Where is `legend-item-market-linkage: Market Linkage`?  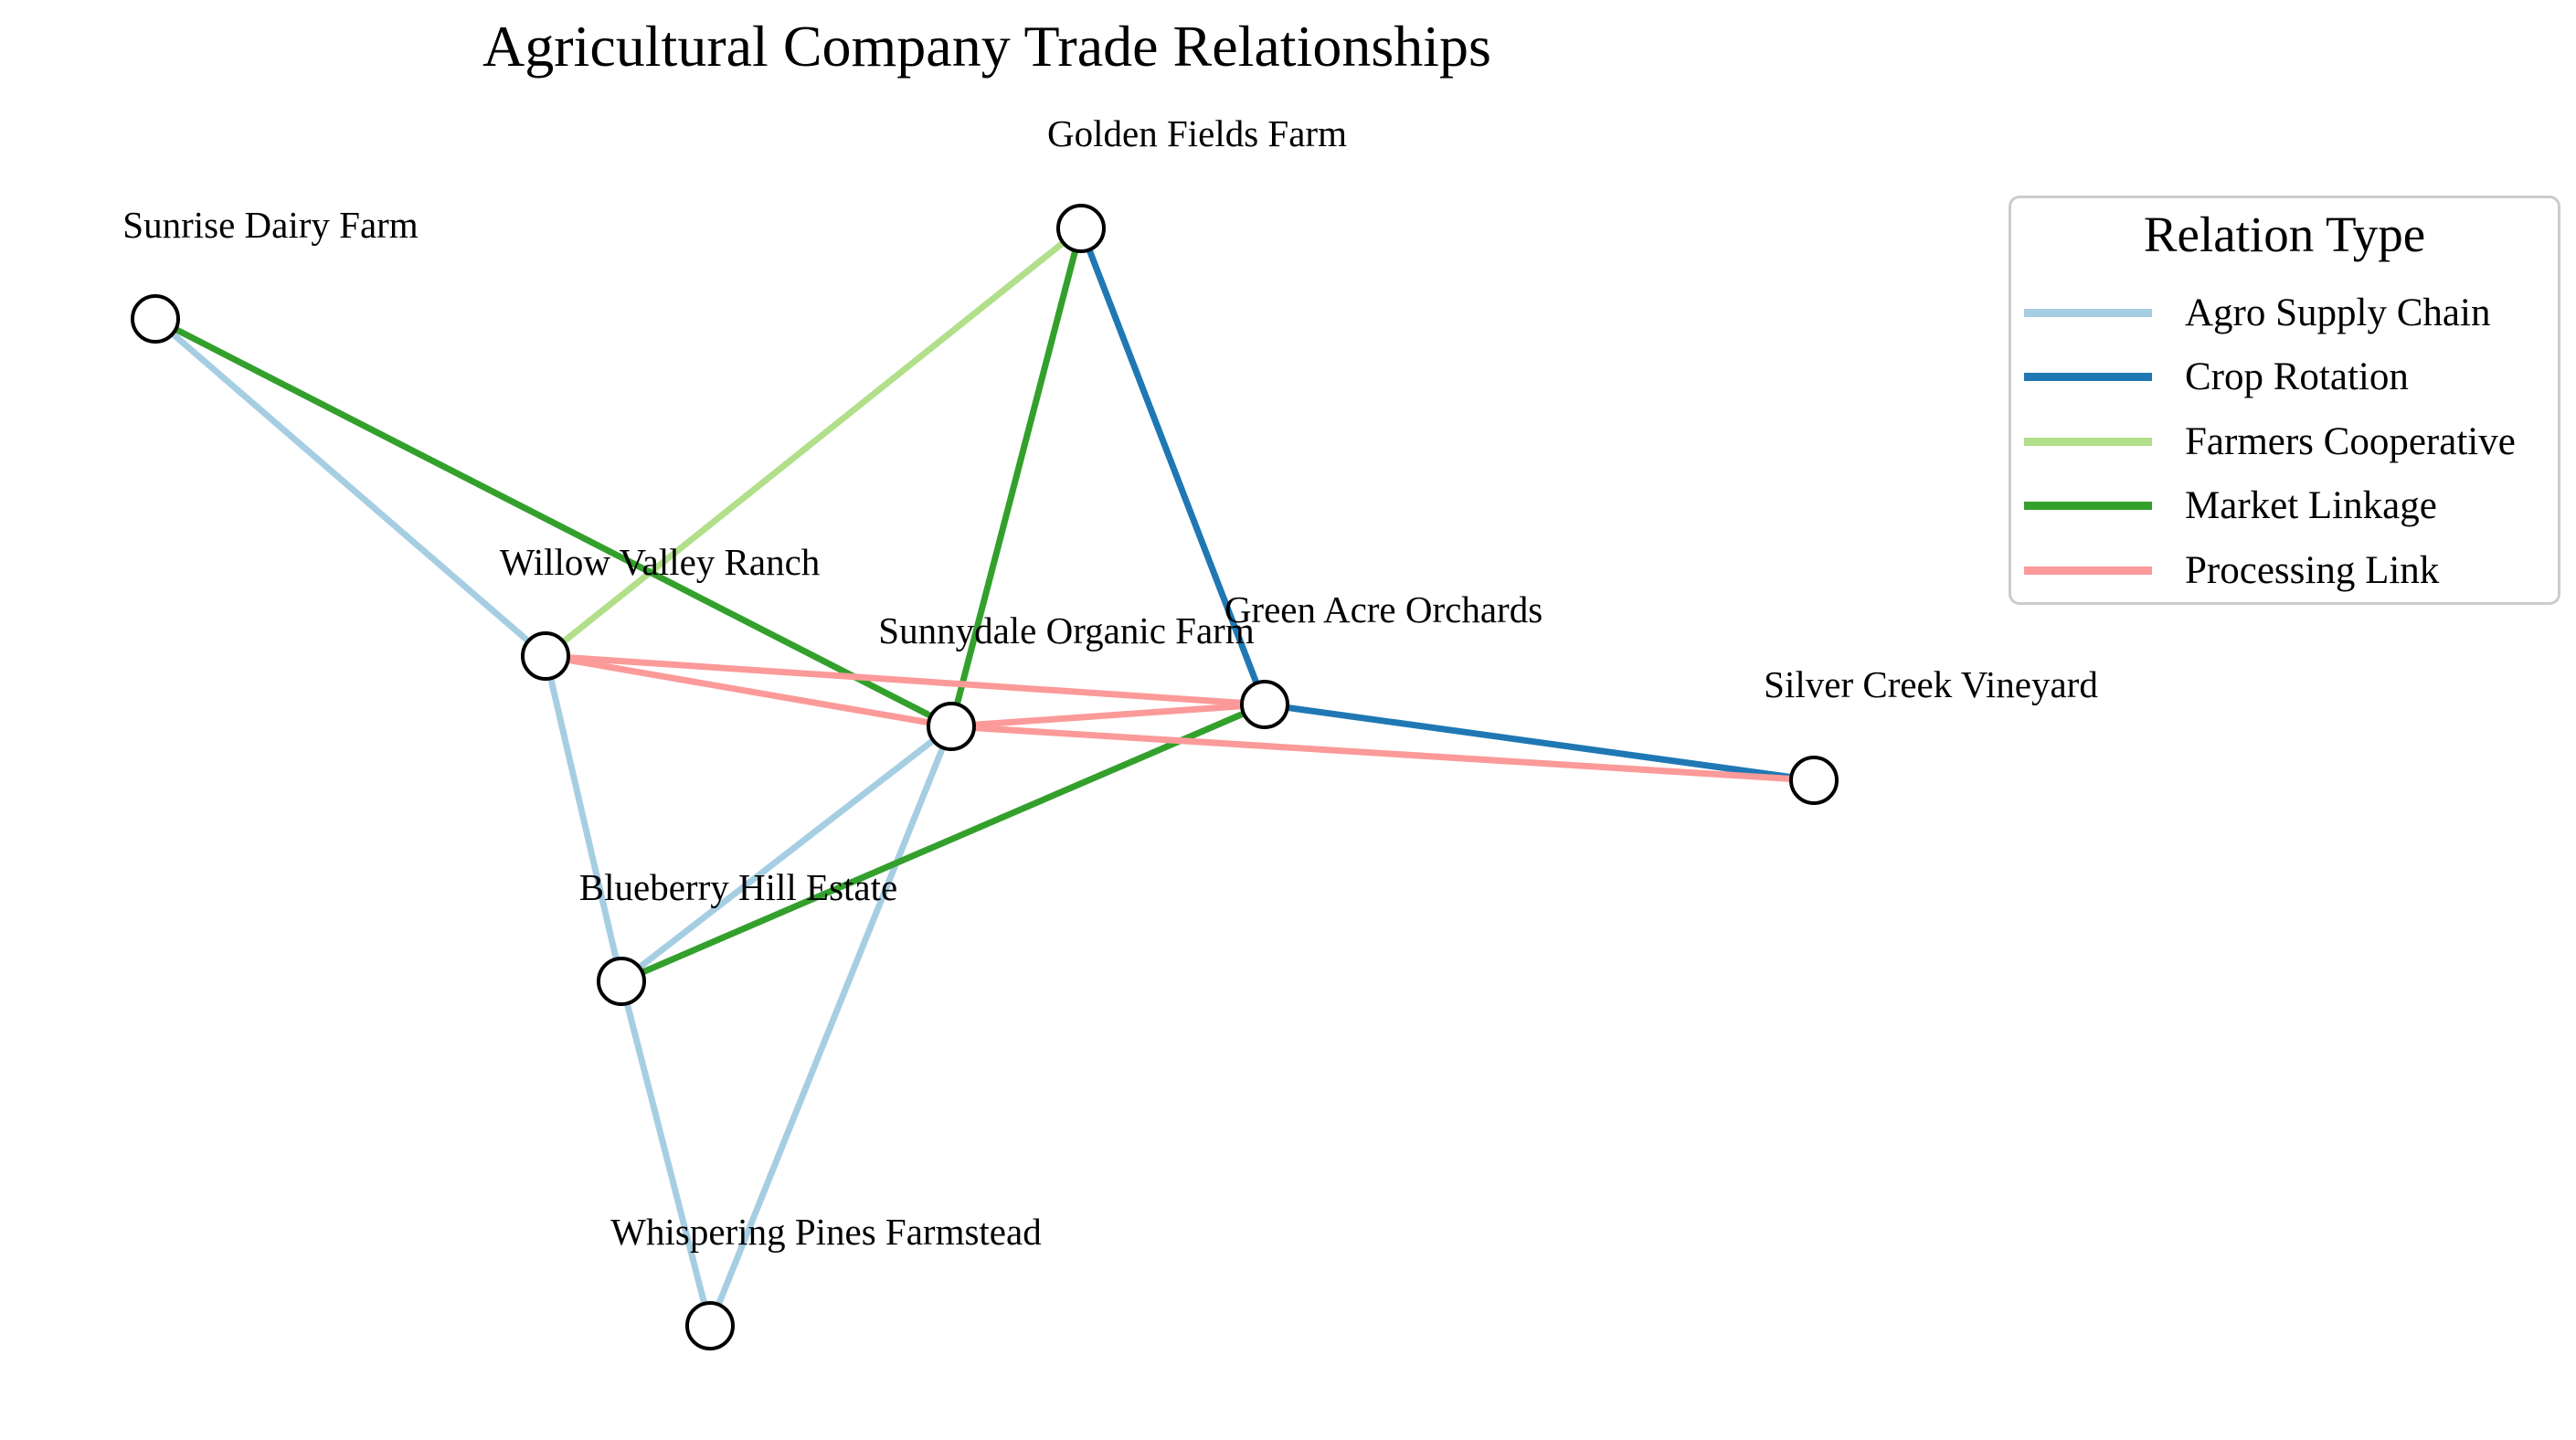 legend-item-market-linkage: Market Linkage is located at coordinates (2291, 507).